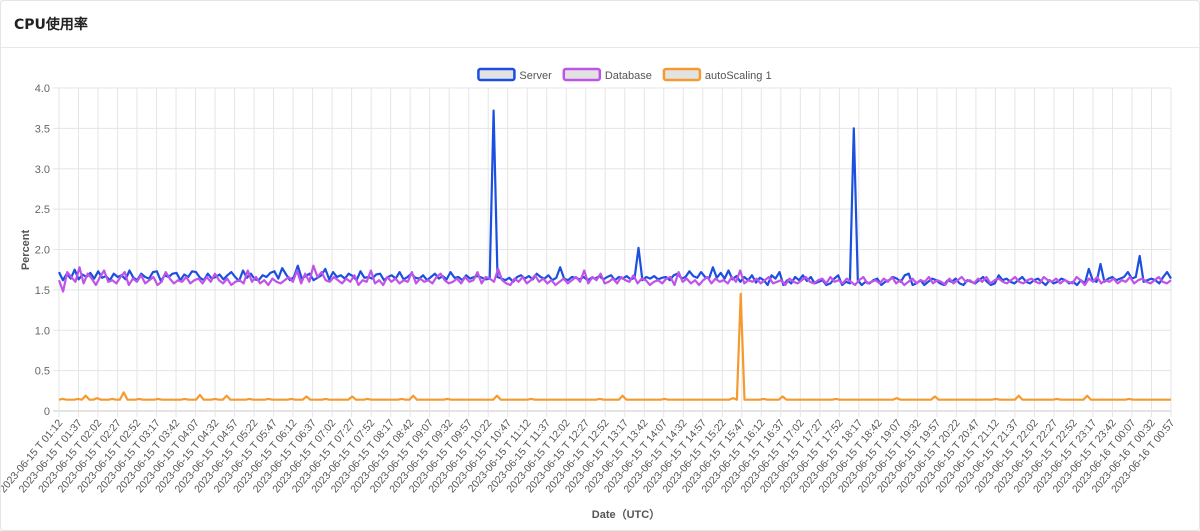 The height and width of the screenshot is (531, 1200). What do you see at coordinates (626, 514) in the screenshot?
I see `x-axis-label: Date（UTC）` at bounding box center [626, 514].